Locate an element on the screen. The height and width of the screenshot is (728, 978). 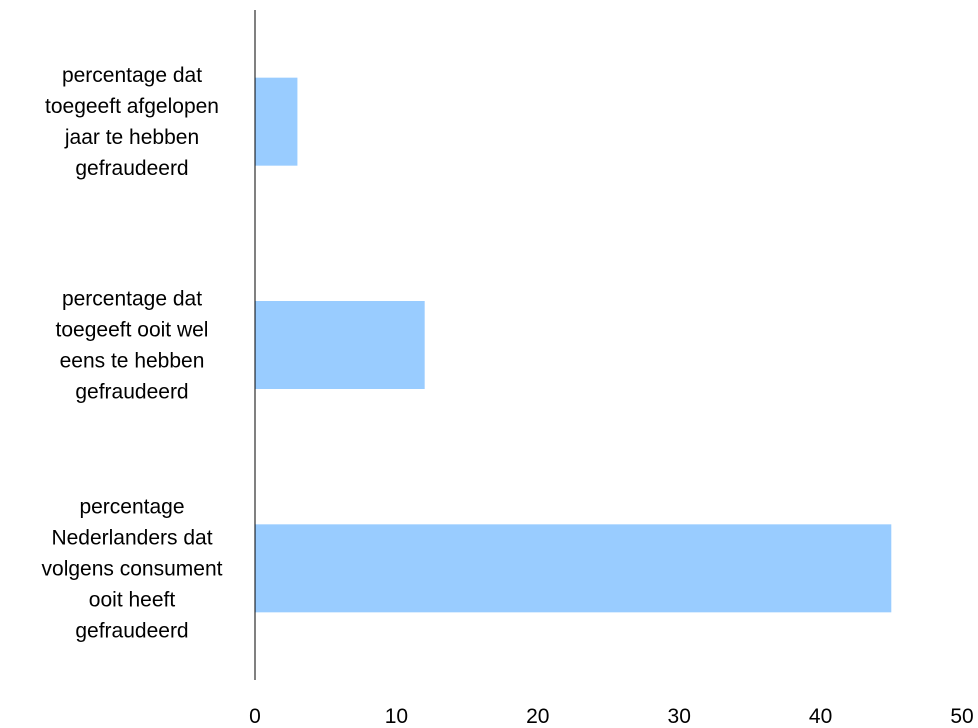
category-label-line: volgens consument is located at coordinates (132, 568).